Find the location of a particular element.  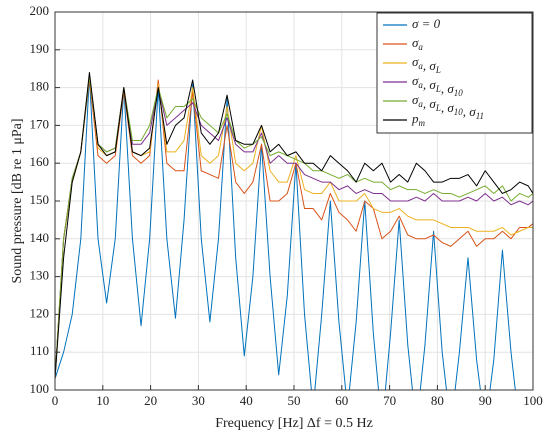

y-axis-label: Sound pressure [dB re 1 μPa] is located at coordinates (17, 201).